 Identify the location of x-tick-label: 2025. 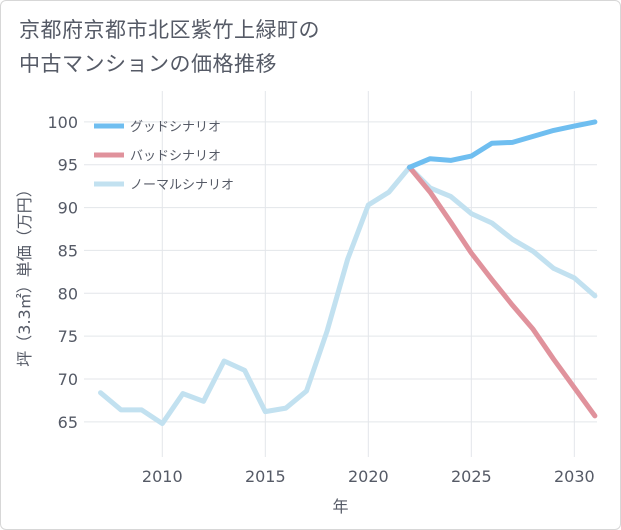
(471, 476).